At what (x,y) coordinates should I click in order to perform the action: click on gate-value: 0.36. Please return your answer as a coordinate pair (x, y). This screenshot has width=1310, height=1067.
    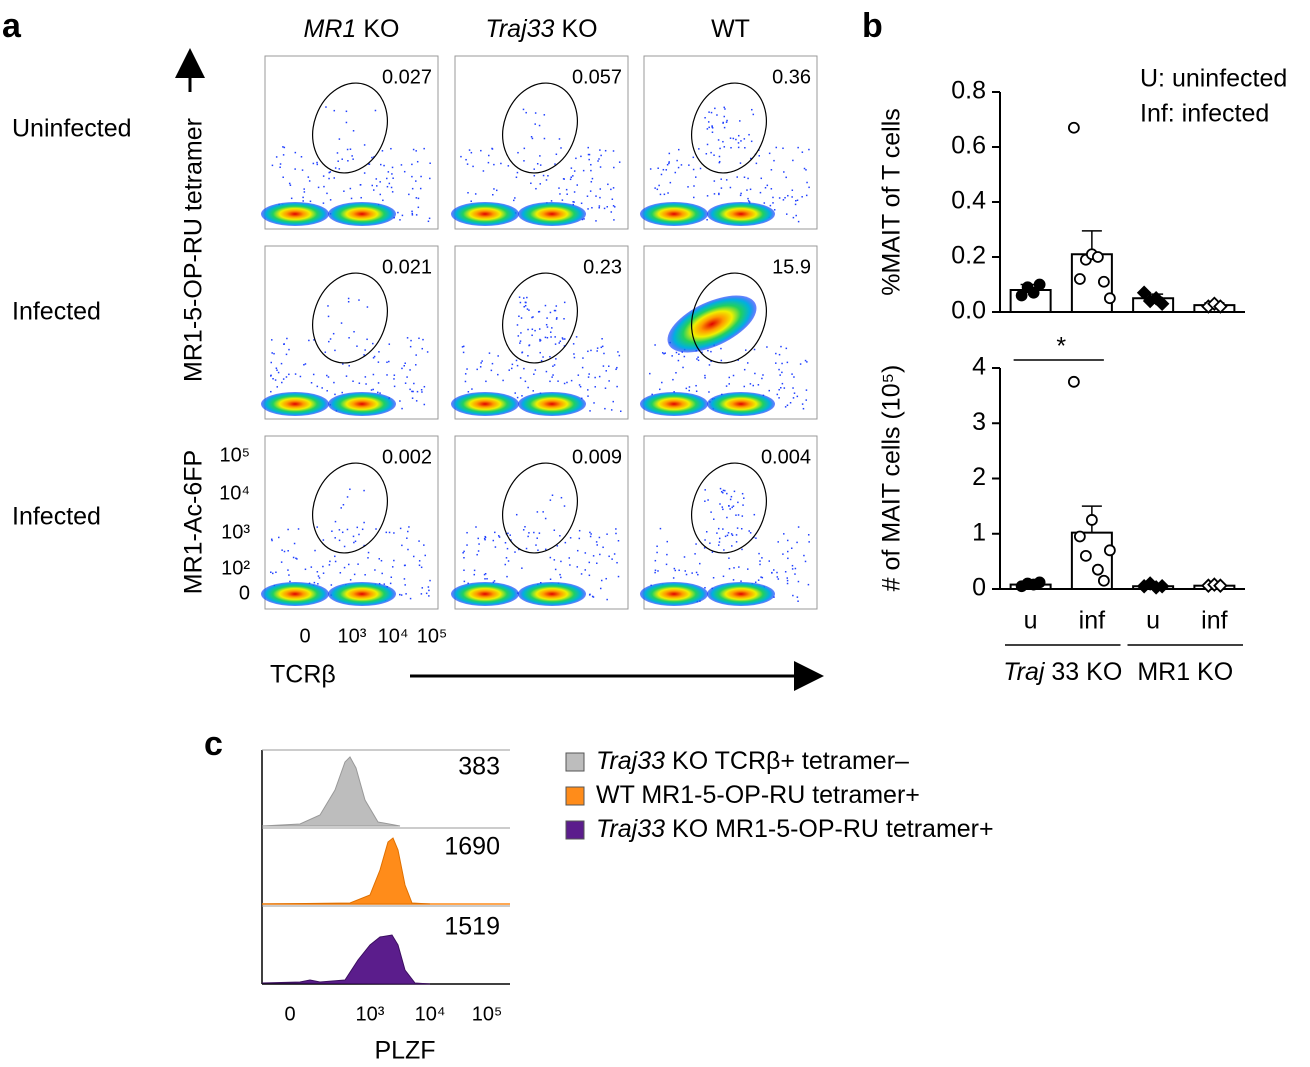
    Looking at the image, I should click on (791, 77).